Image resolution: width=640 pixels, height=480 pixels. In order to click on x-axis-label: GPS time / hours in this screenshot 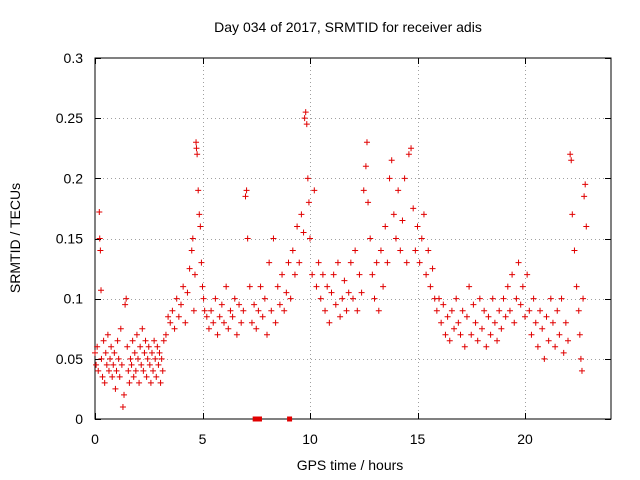, I will do `click(350, 465)`.